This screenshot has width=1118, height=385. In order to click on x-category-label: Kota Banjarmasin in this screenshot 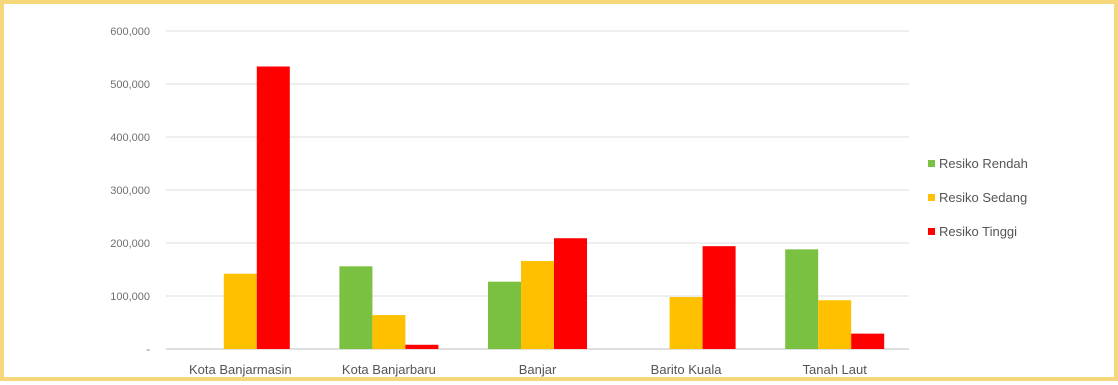, I will do `click(240, 369)`.